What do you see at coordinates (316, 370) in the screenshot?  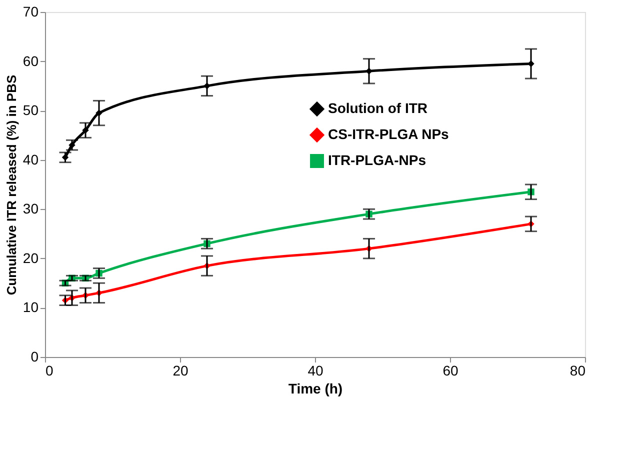 I see `x-tick-label: 40` at bounding box center [316, 370].